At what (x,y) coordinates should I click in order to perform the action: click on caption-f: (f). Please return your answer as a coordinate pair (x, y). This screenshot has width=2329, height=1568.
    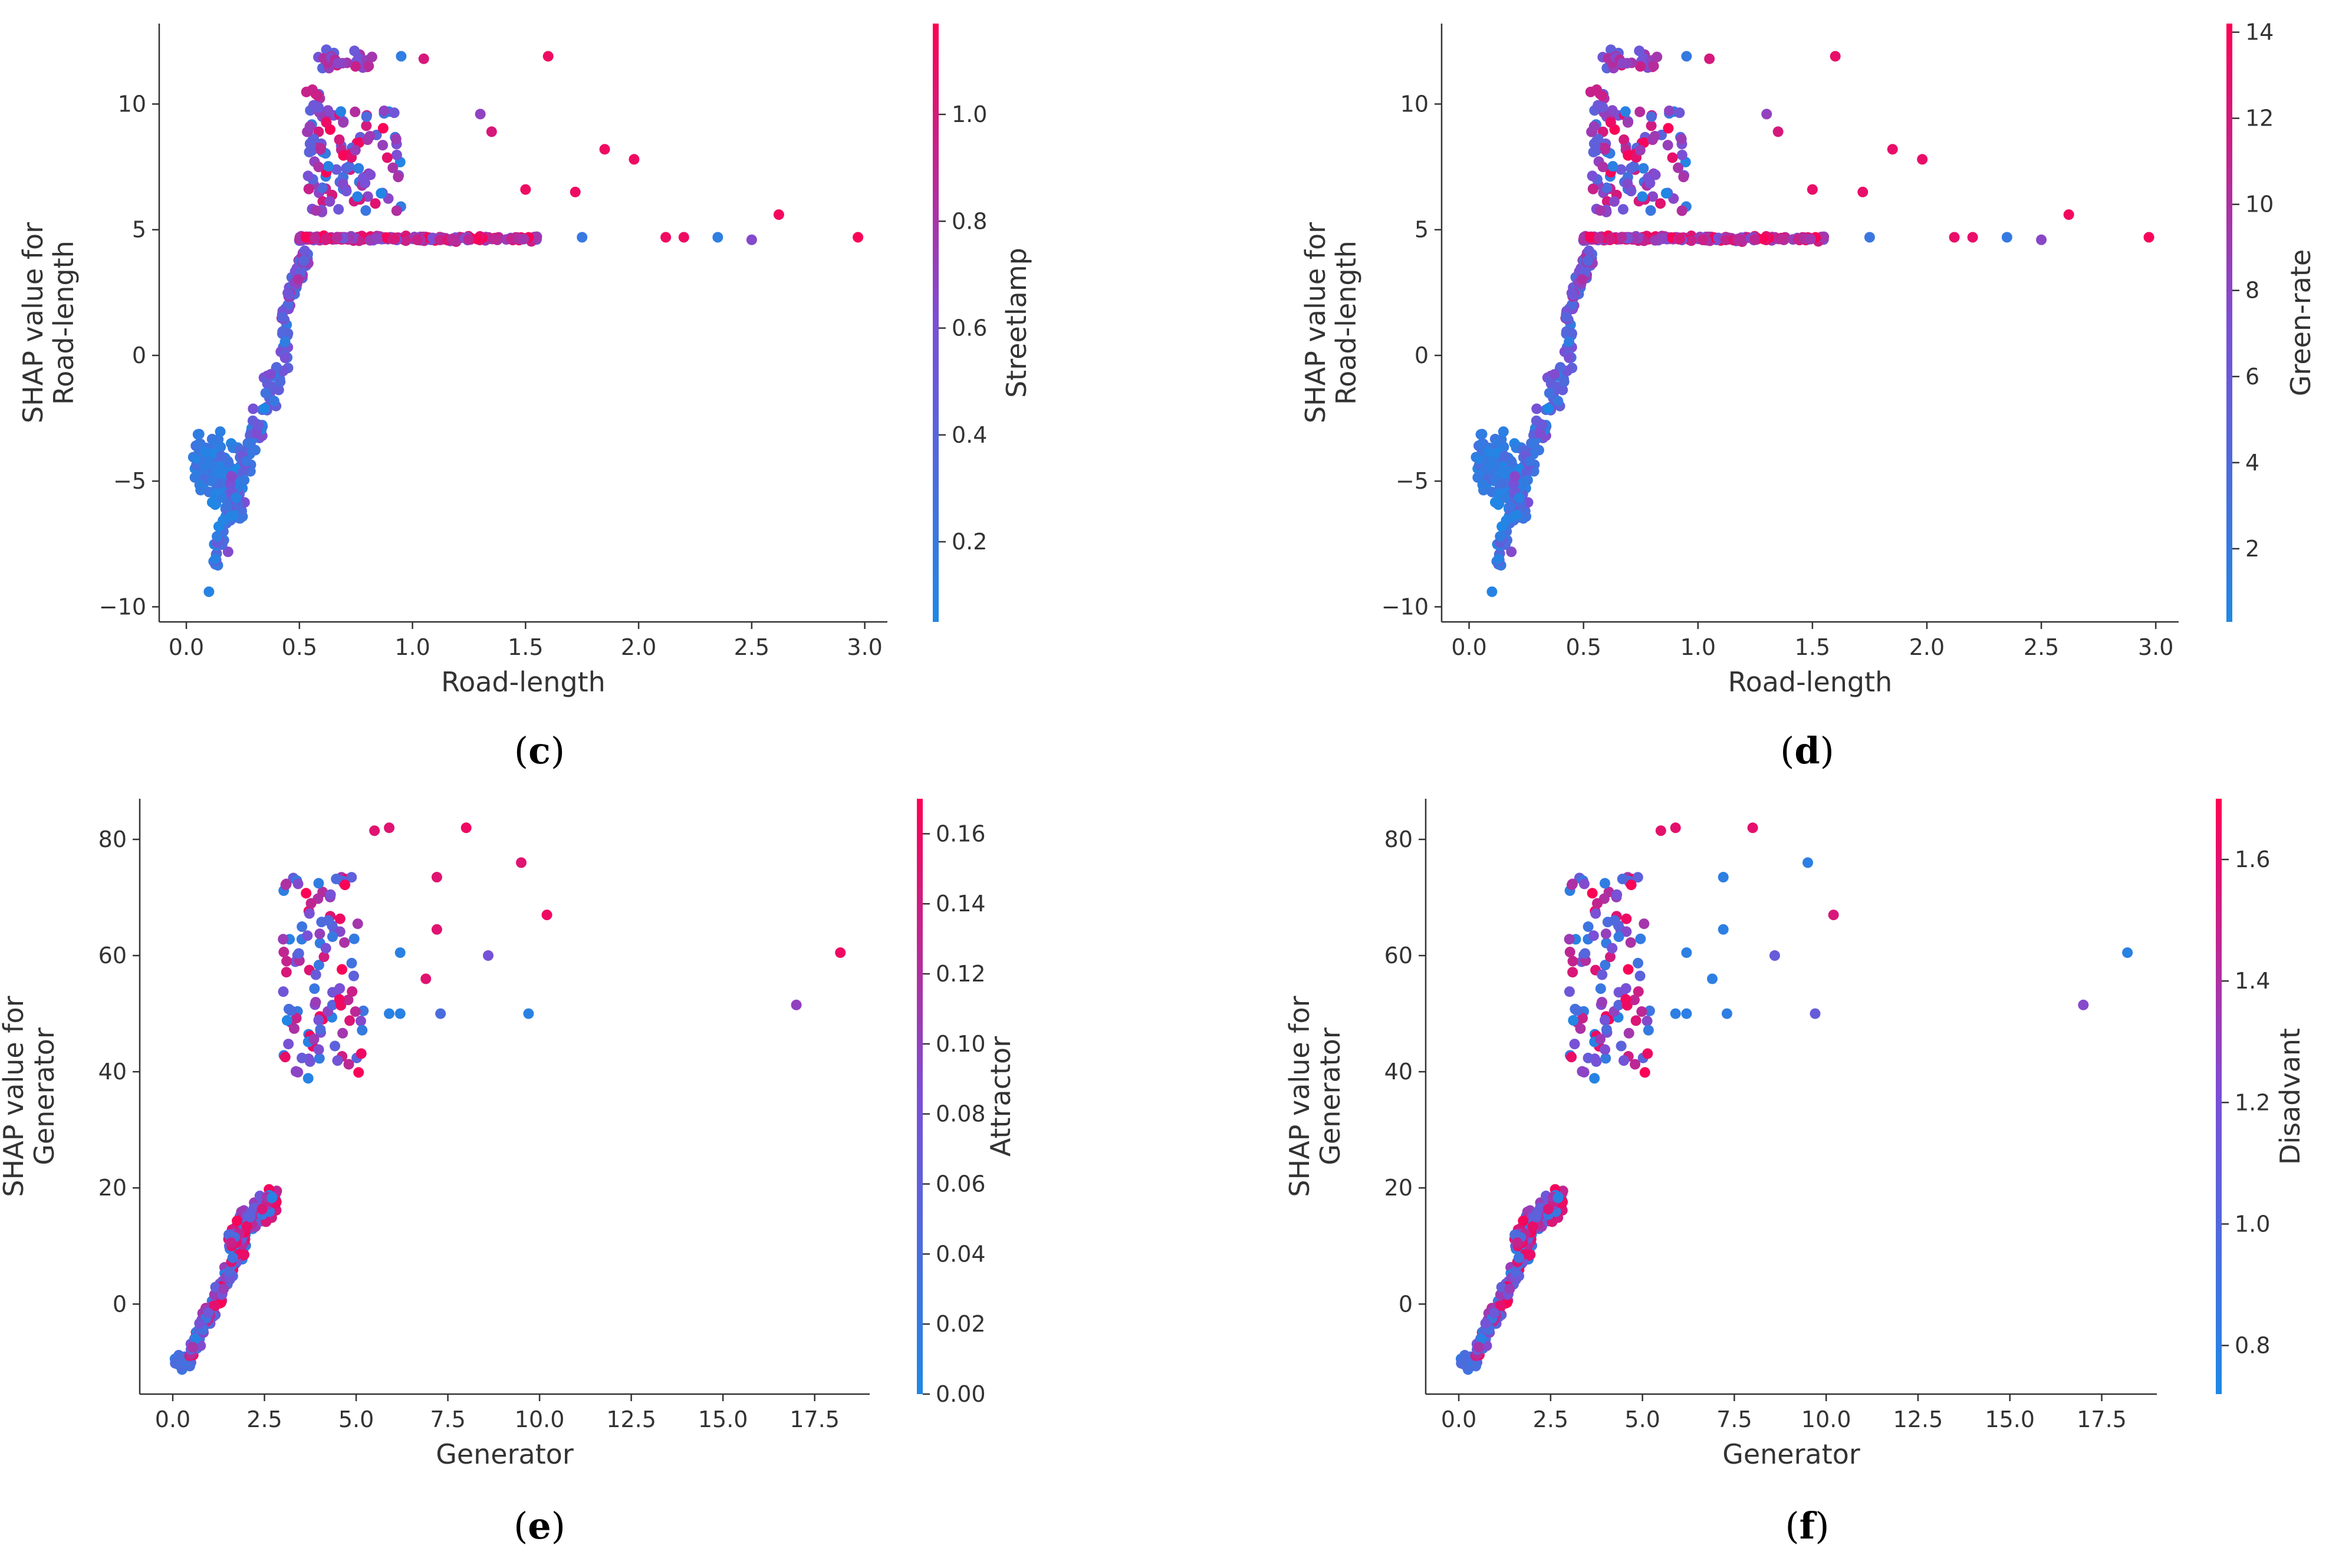
    Looking at the image, I should click on (1807, 1525).